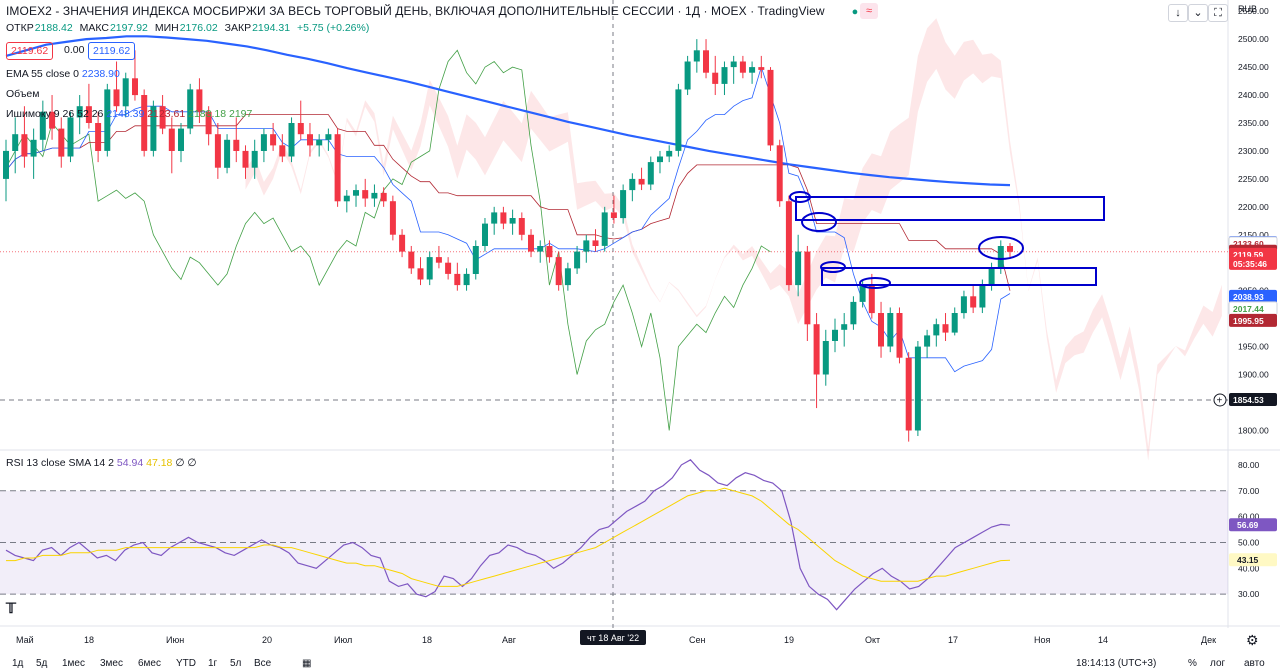 Image resolution: width=1280 pixels, height=668 pixels. Describe the element at coordinates (1253, 430) in the screenshot. I see `price-tick-label: 1800.00` at that location.